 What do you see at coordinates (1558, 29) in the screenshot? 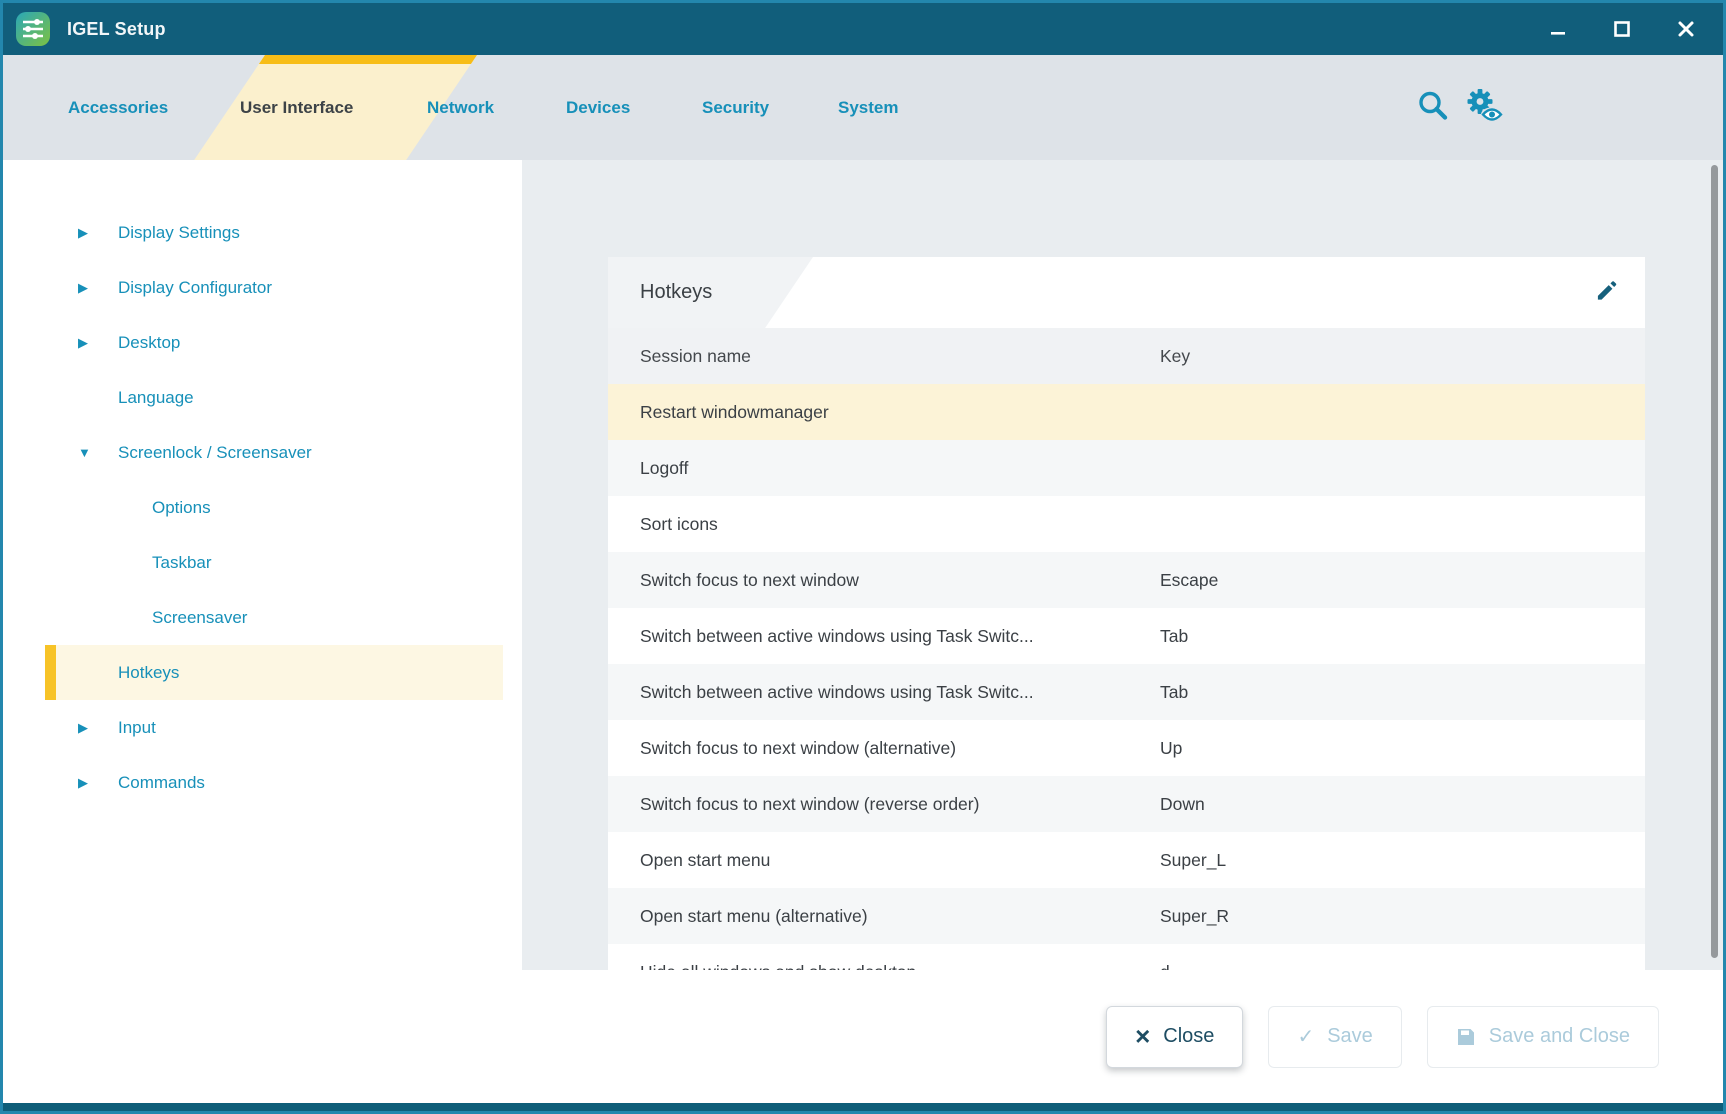
I see `minimize-button` at bounding box center [1558, 29].